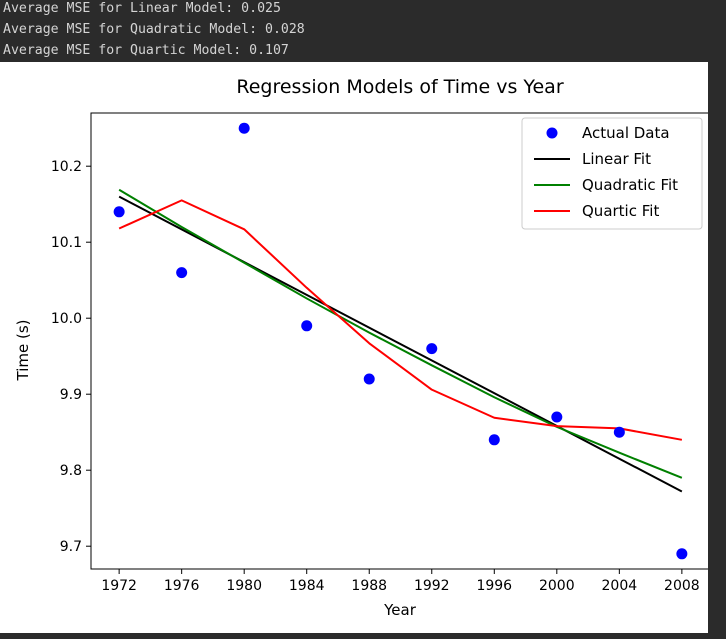  I want to click on x-tick-label: 1972, so click(119, 586).